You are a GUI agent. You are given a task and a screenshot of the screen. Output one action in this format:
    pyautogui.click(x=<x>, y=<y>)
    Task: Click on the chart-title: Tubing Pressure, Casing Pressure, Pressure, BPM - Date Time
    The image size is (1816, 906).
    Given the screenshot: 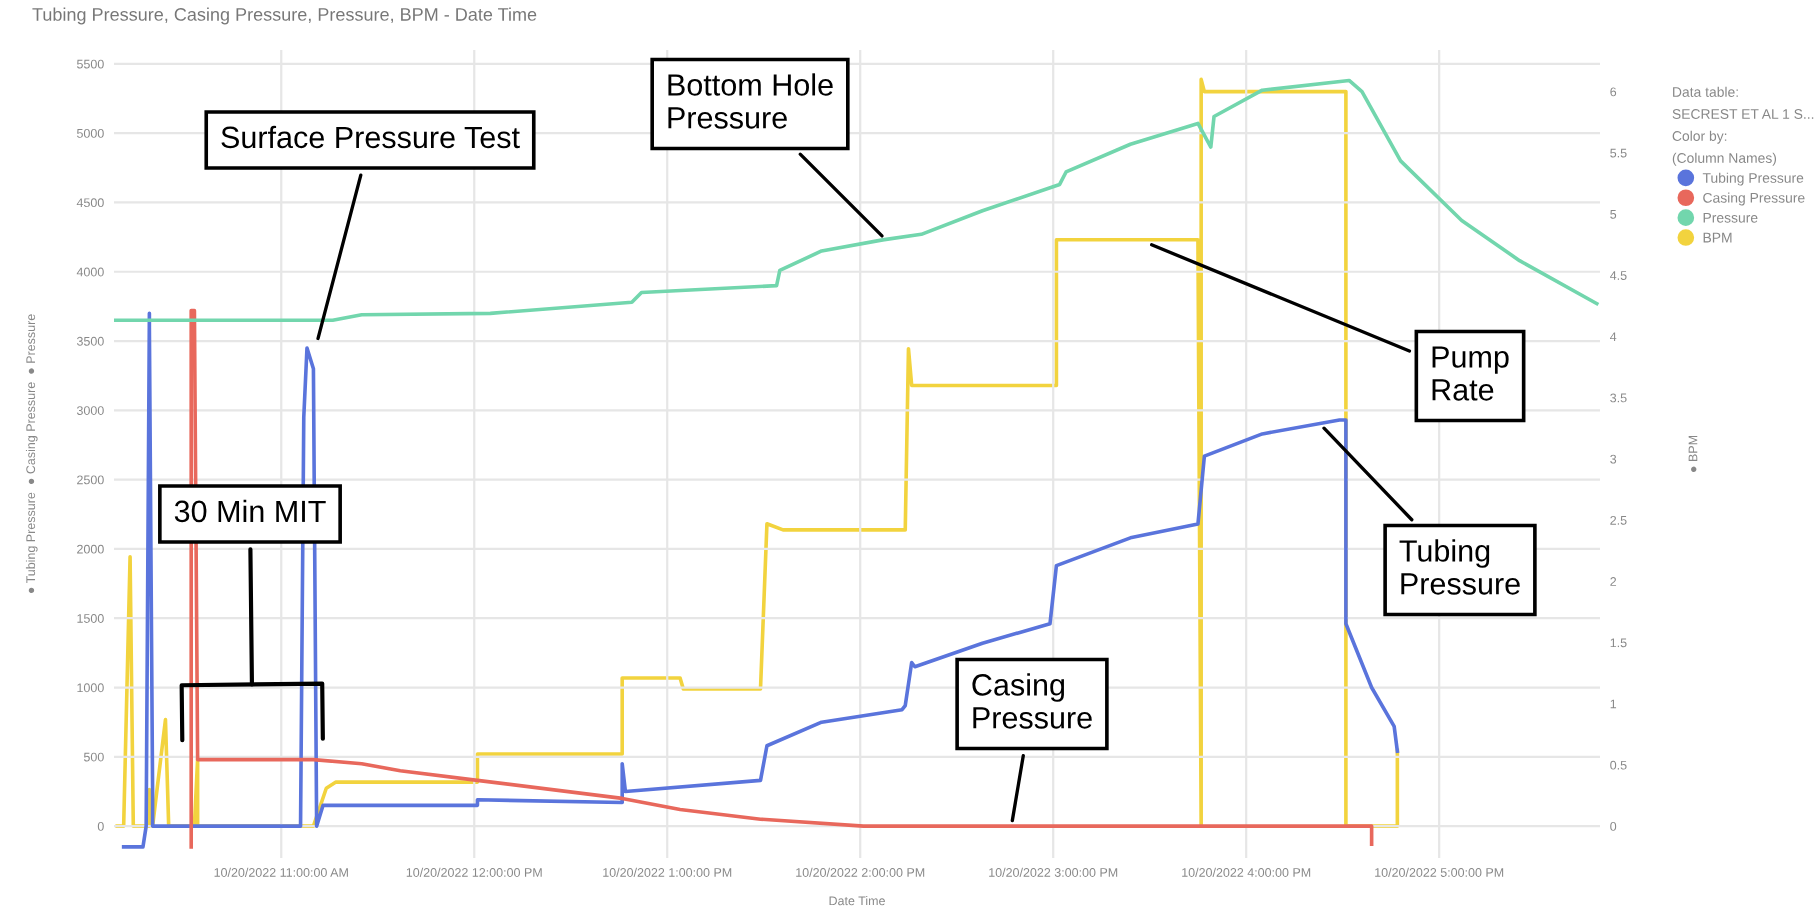 What is the action you would take?
    pyautogui.click(x=284, y=16)
    